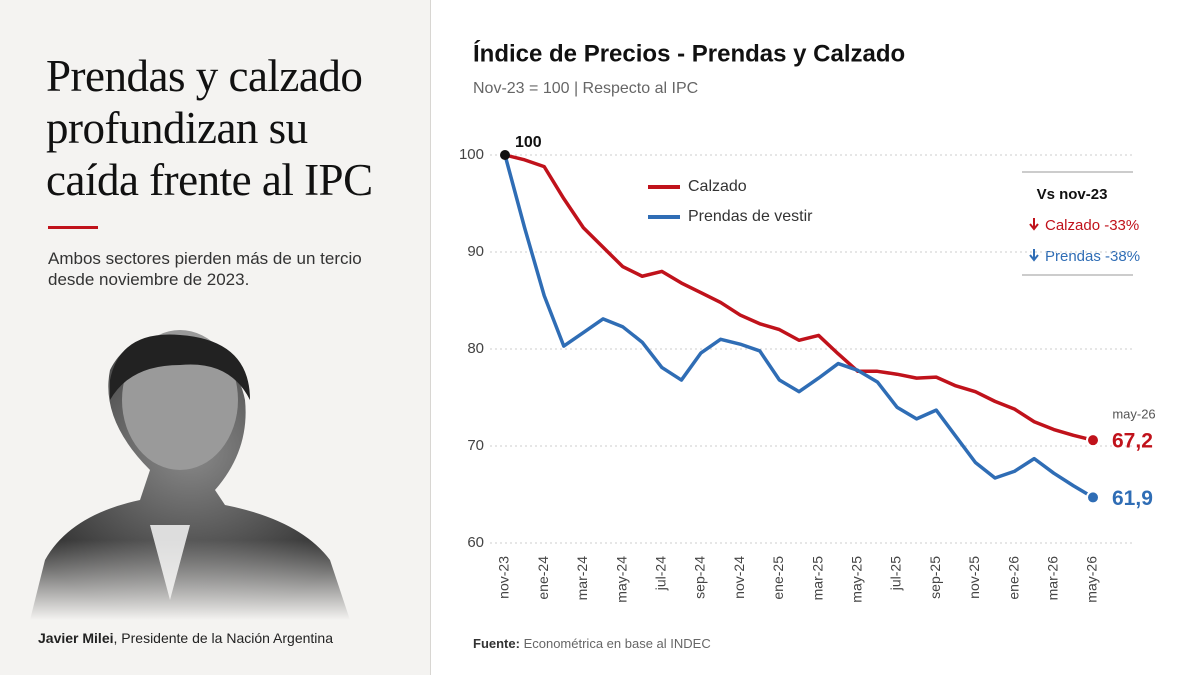 Image resolution: width=1200 pixels, height=675 pixels. I want to click on box-item: Calzado -33%, so click(1092, 225).